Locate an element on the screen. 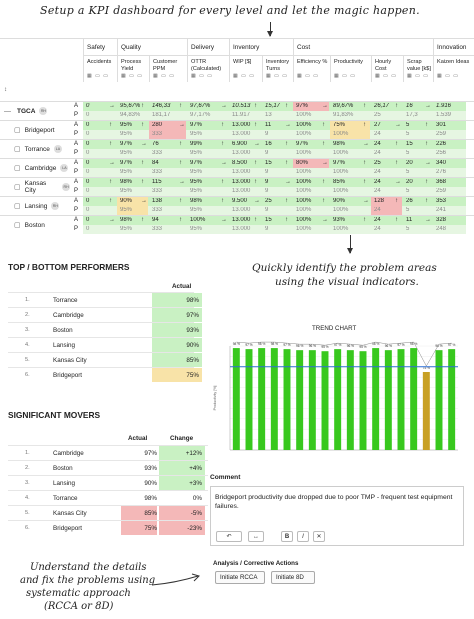 Image resolution: width=474 pixels, height=619 pixels. kpi-value: 9.500 is located at coordinates (240, 201).